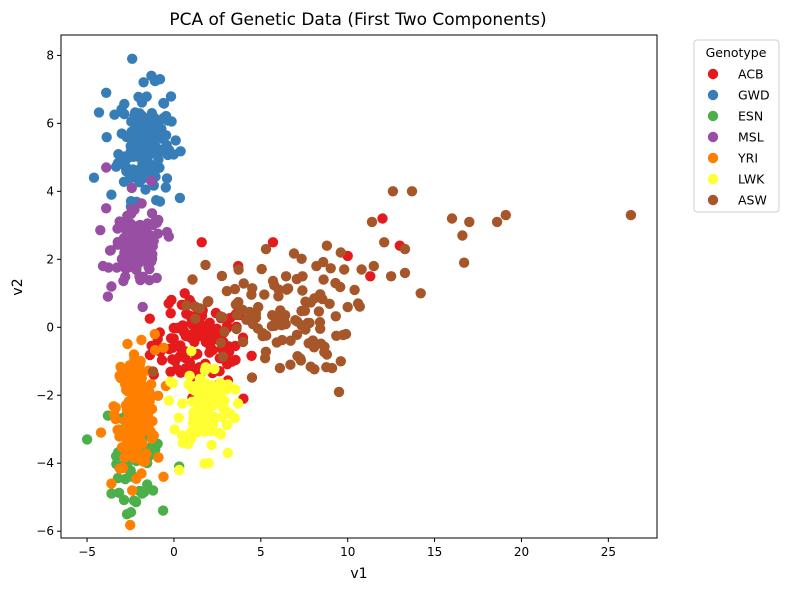 The width and height of the screenshot is (788, 590). What do you see at coordinates (751, 137) in the screenshot?
I see `legend-label-msl: MSL` at bounding box center [751, 137].